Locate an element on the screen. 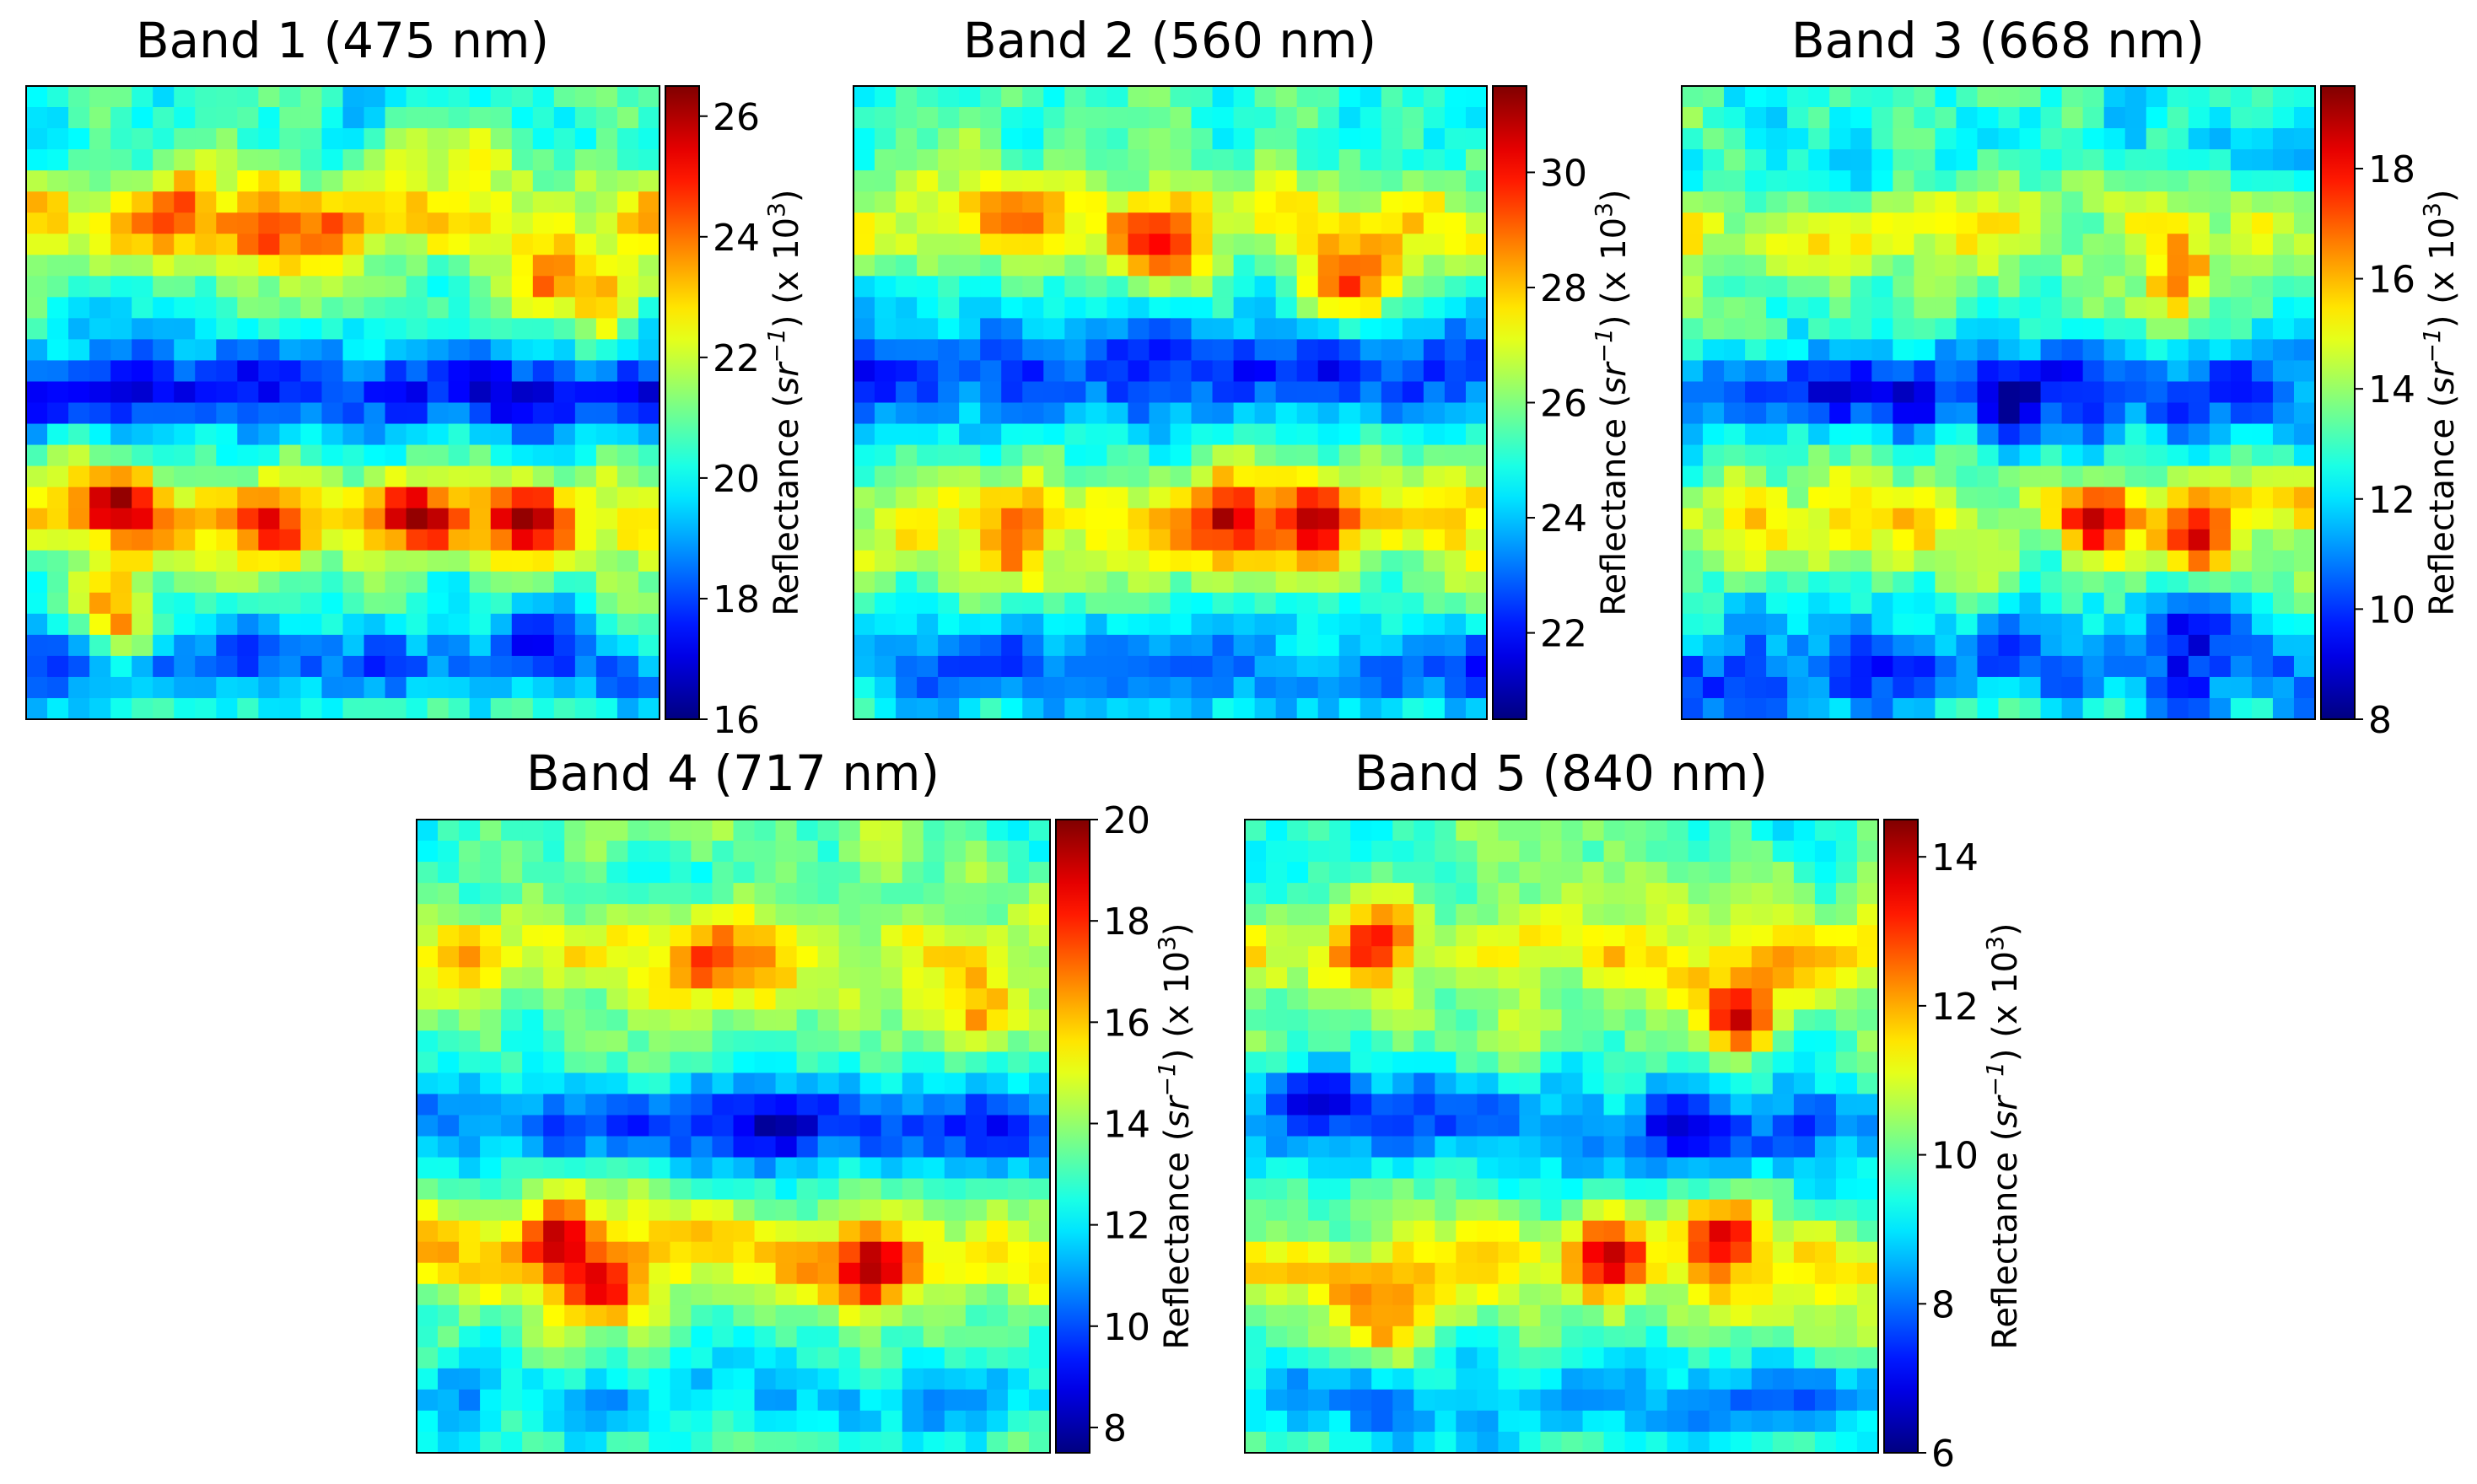 Image resolution: width=2477 pixels, height=1484 pixels. colorbar is located at coordinates (1510, 402).